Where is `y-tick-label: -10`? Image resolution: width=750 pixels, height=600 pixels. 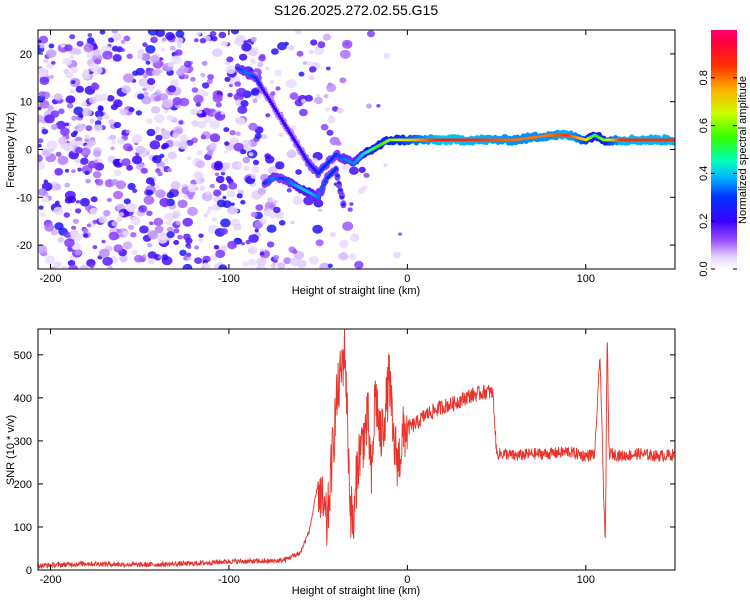
y-tick-label: -10 is located at coordinates (24, 198).